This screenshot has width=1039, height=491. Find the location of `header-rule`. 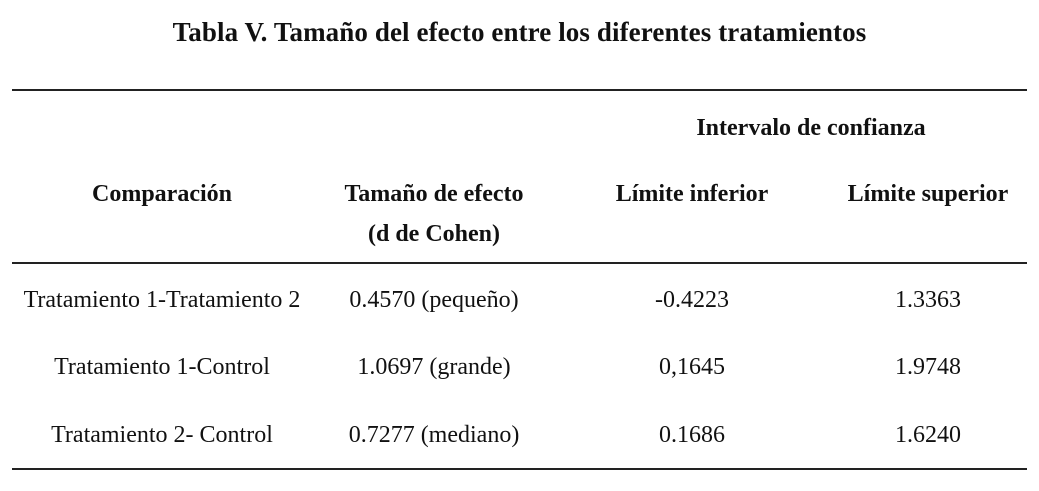

header-rule is located at coordinates (519, 263).